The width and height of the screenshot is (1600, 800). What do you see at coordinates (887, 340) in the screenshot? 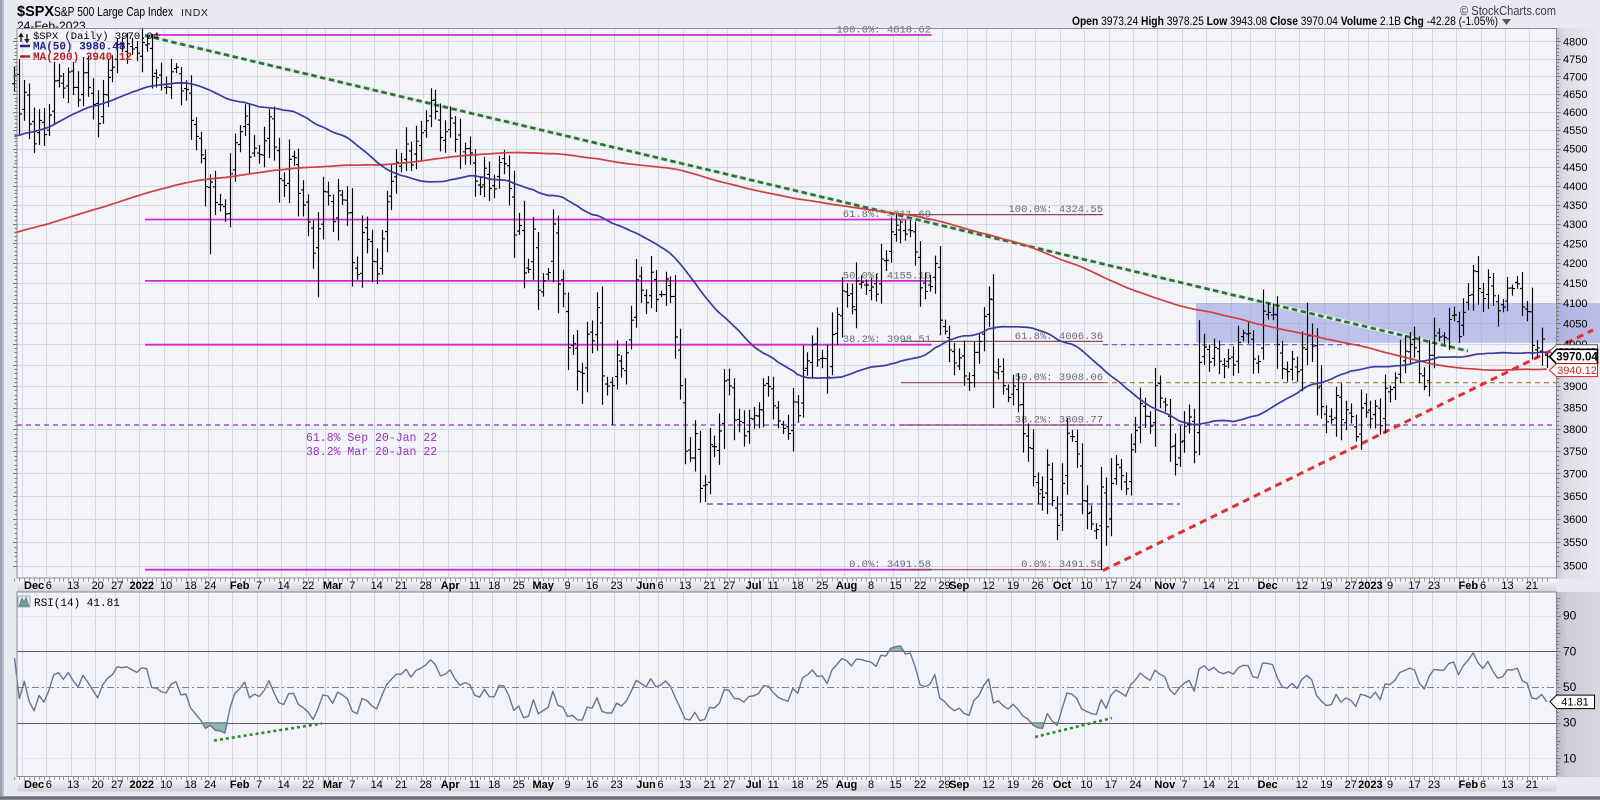
I see `svg-text: 38.2%: 3998.51` at bounding box center [887, 340].